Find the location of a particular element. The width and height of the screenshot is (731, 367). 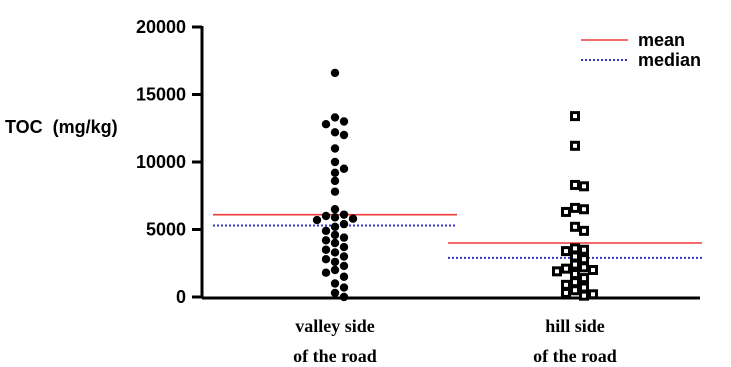

y-tick-label: 10000 is located at coordinates (161, 162).